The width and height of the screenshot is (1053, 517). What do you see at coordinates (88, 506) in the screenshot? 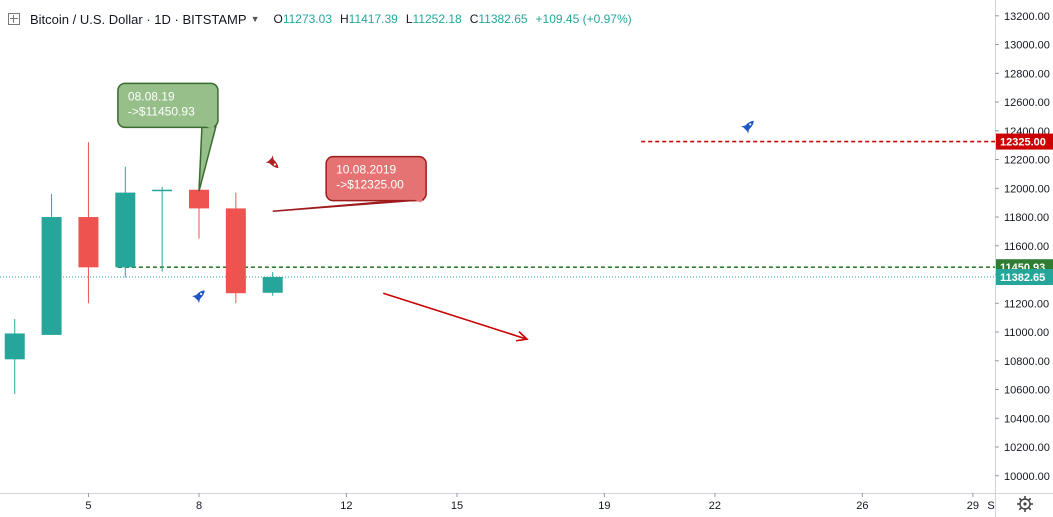
I see `x-tick-label: 5` at bounding box center [88, 506].